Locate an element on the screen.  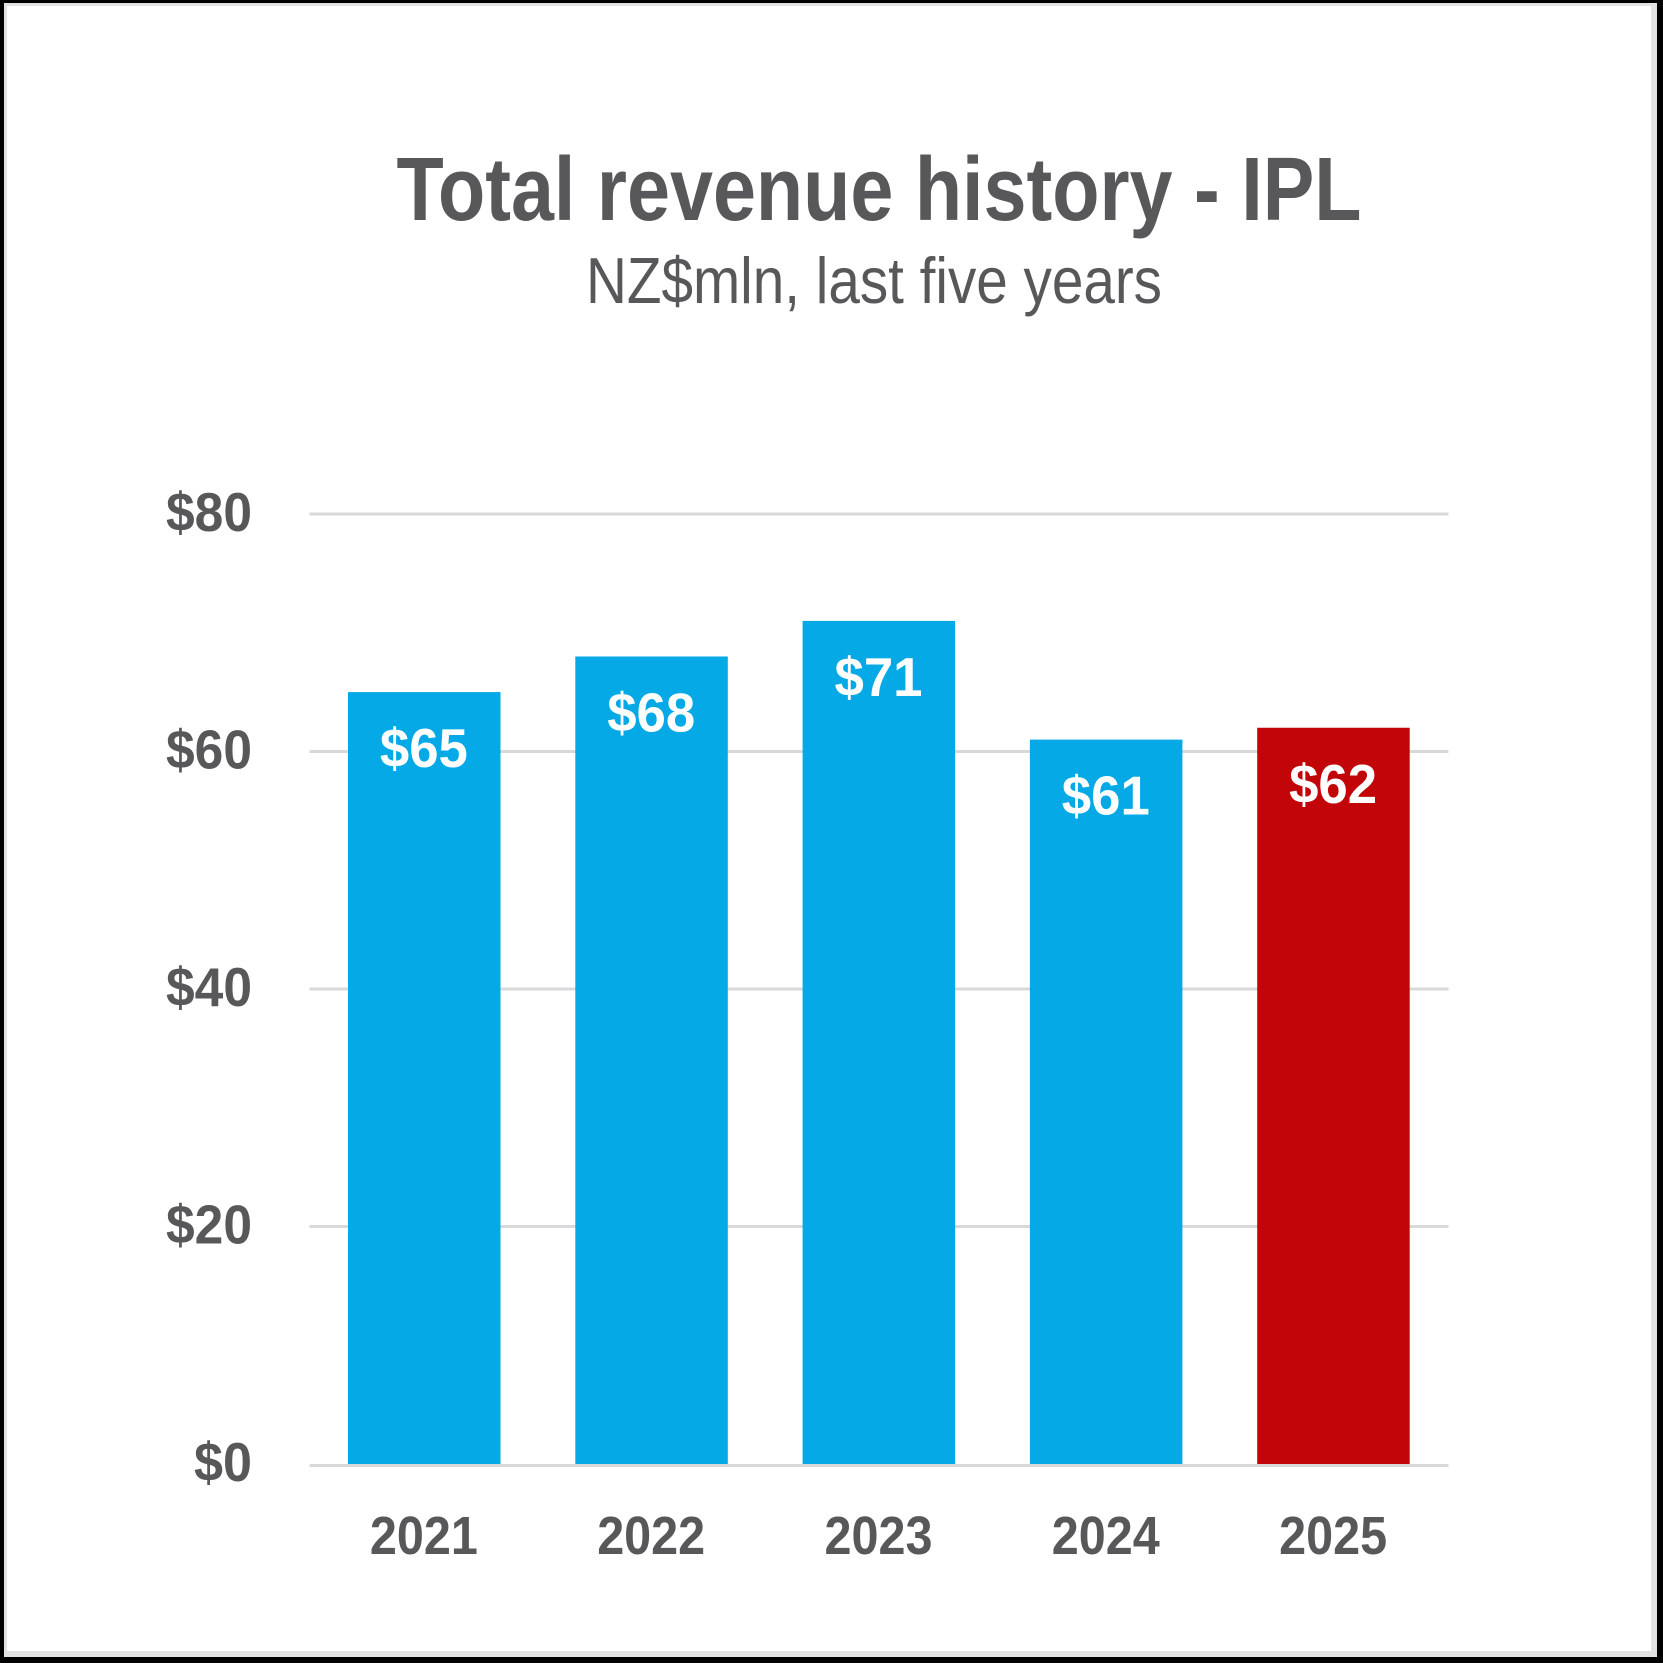
svg-text: $0 is located at coordinates (223, 1462).